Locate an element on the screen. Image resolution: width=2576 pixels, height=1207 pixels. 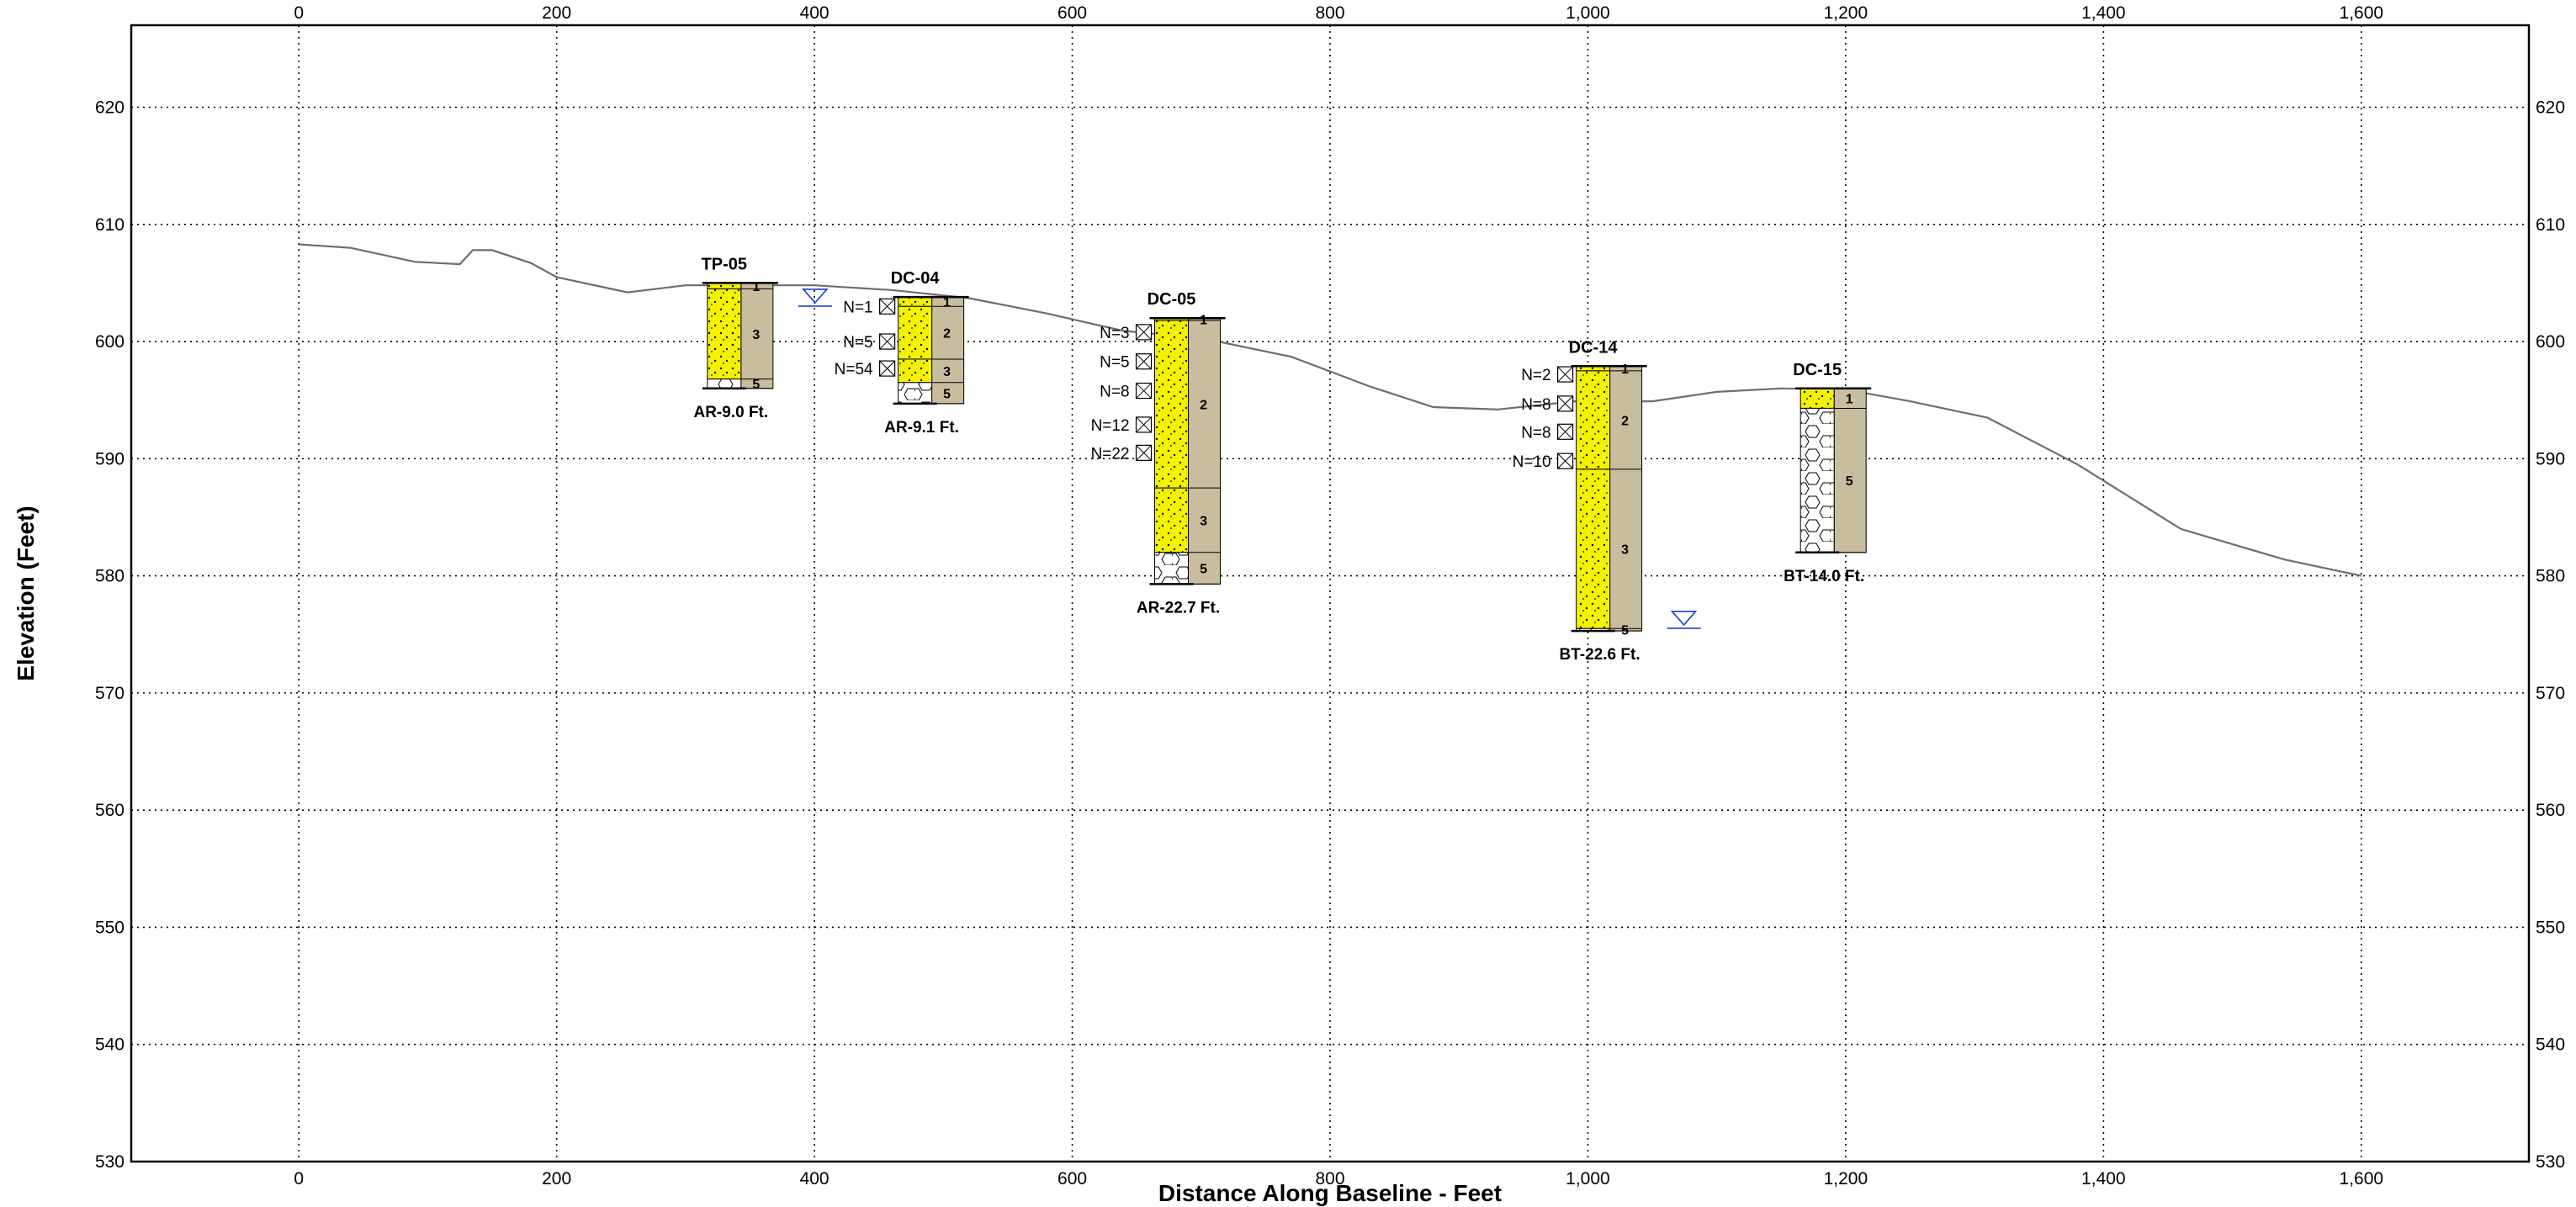
y-tick-label-left: 570 is located at coordinates (110, 693).